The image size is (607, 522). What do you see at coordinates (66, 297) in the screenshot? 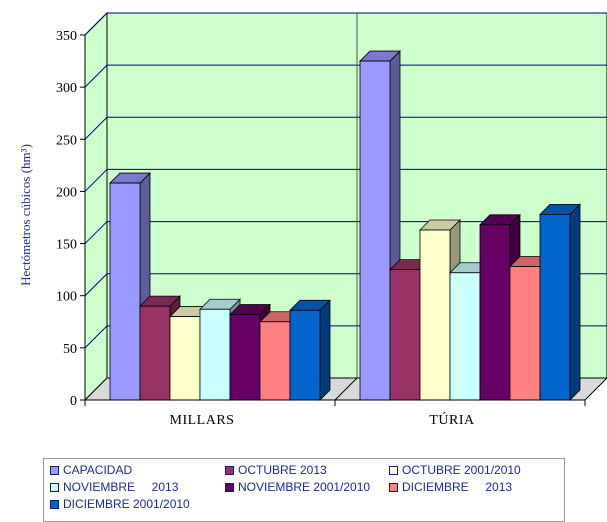
I see `y-tick-label: 100` at bounding box center [66, 297].